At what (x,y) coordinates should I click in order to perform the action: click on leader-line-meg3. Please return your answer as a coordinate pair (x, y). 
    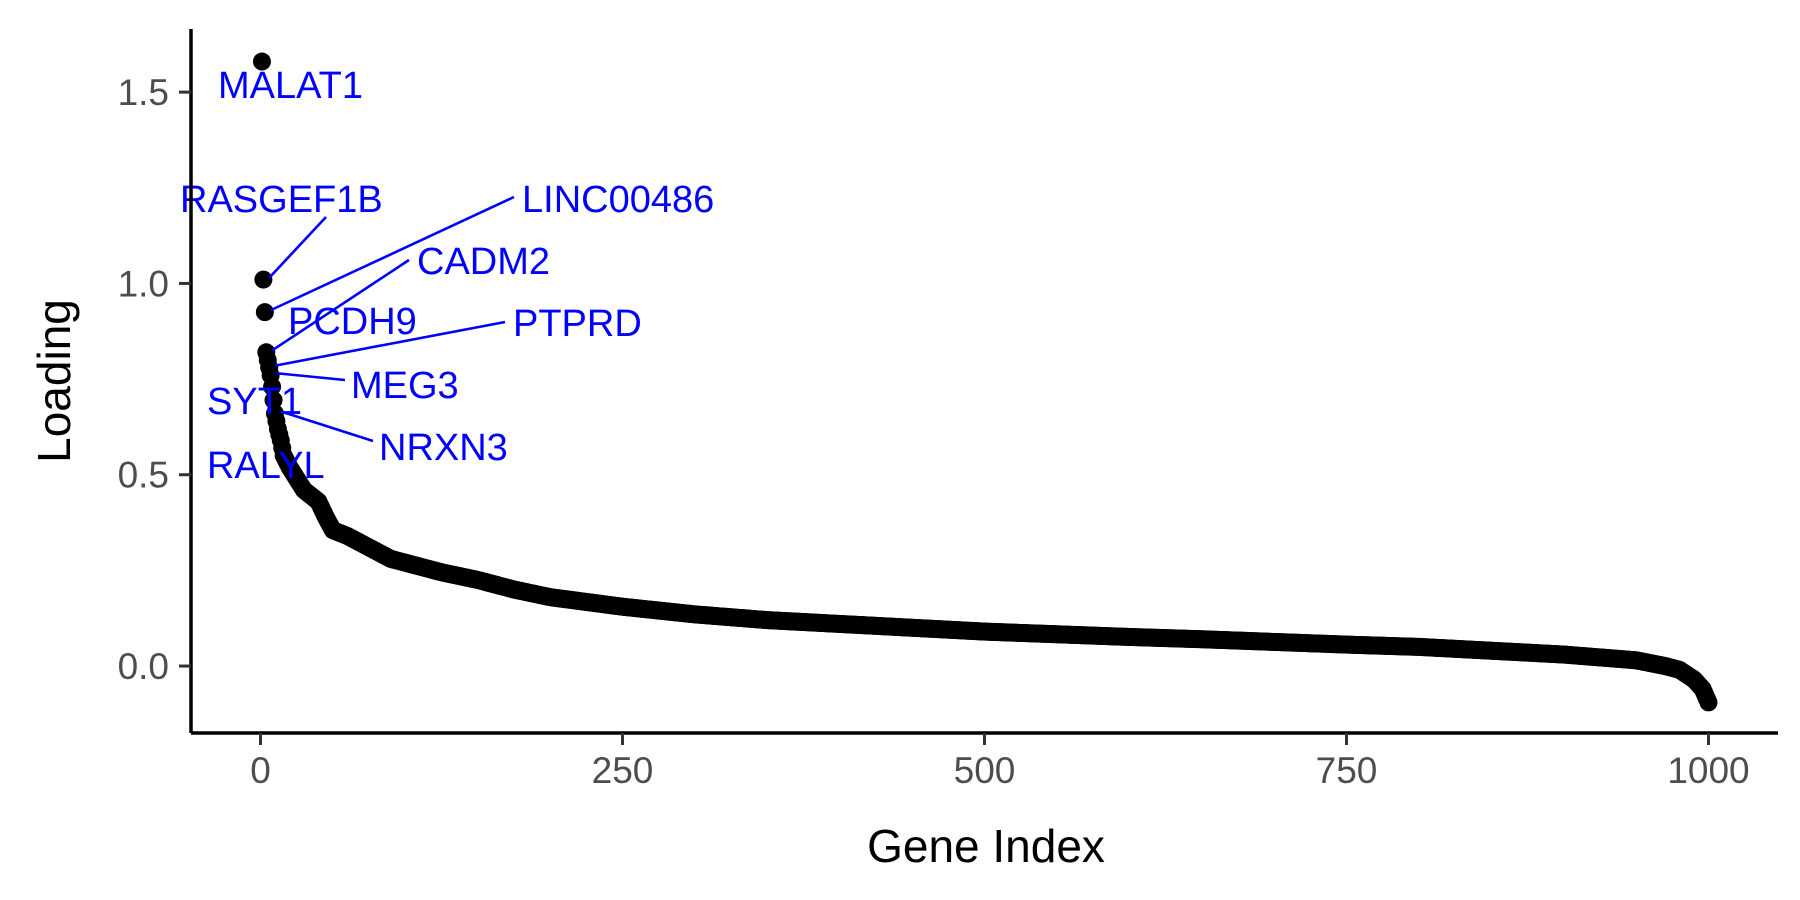
    Looking at the image, I should click on (311, 376).